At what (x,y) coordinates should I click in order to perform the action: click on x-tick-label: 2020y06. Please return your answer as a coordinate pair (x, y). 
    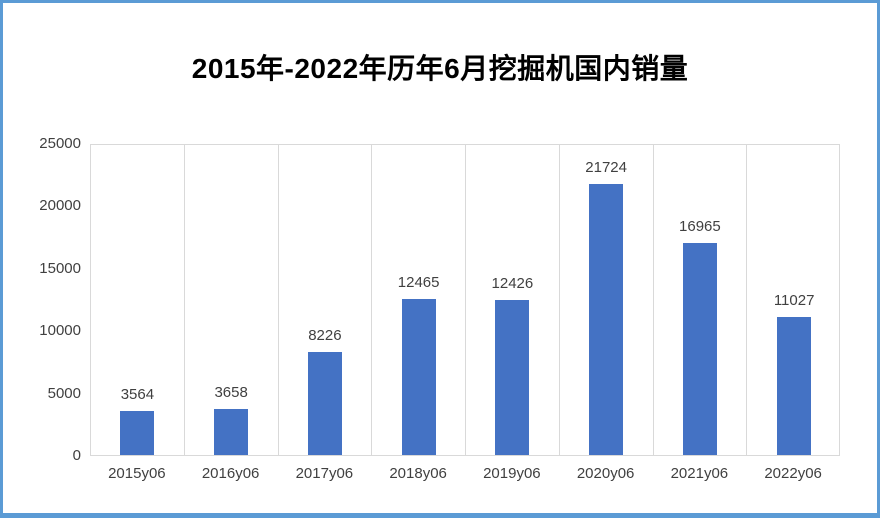
    Looking at the image, I should click on (605, 473).